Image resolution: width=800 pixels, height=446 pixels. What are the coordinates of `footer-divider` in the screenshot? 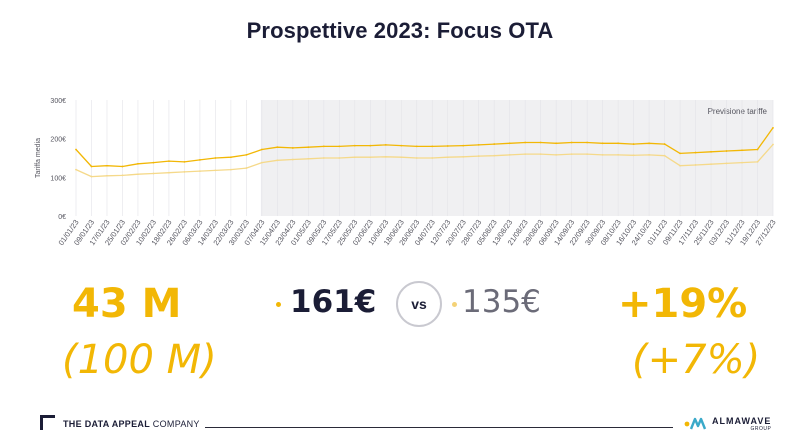 It's located at (439, 427).